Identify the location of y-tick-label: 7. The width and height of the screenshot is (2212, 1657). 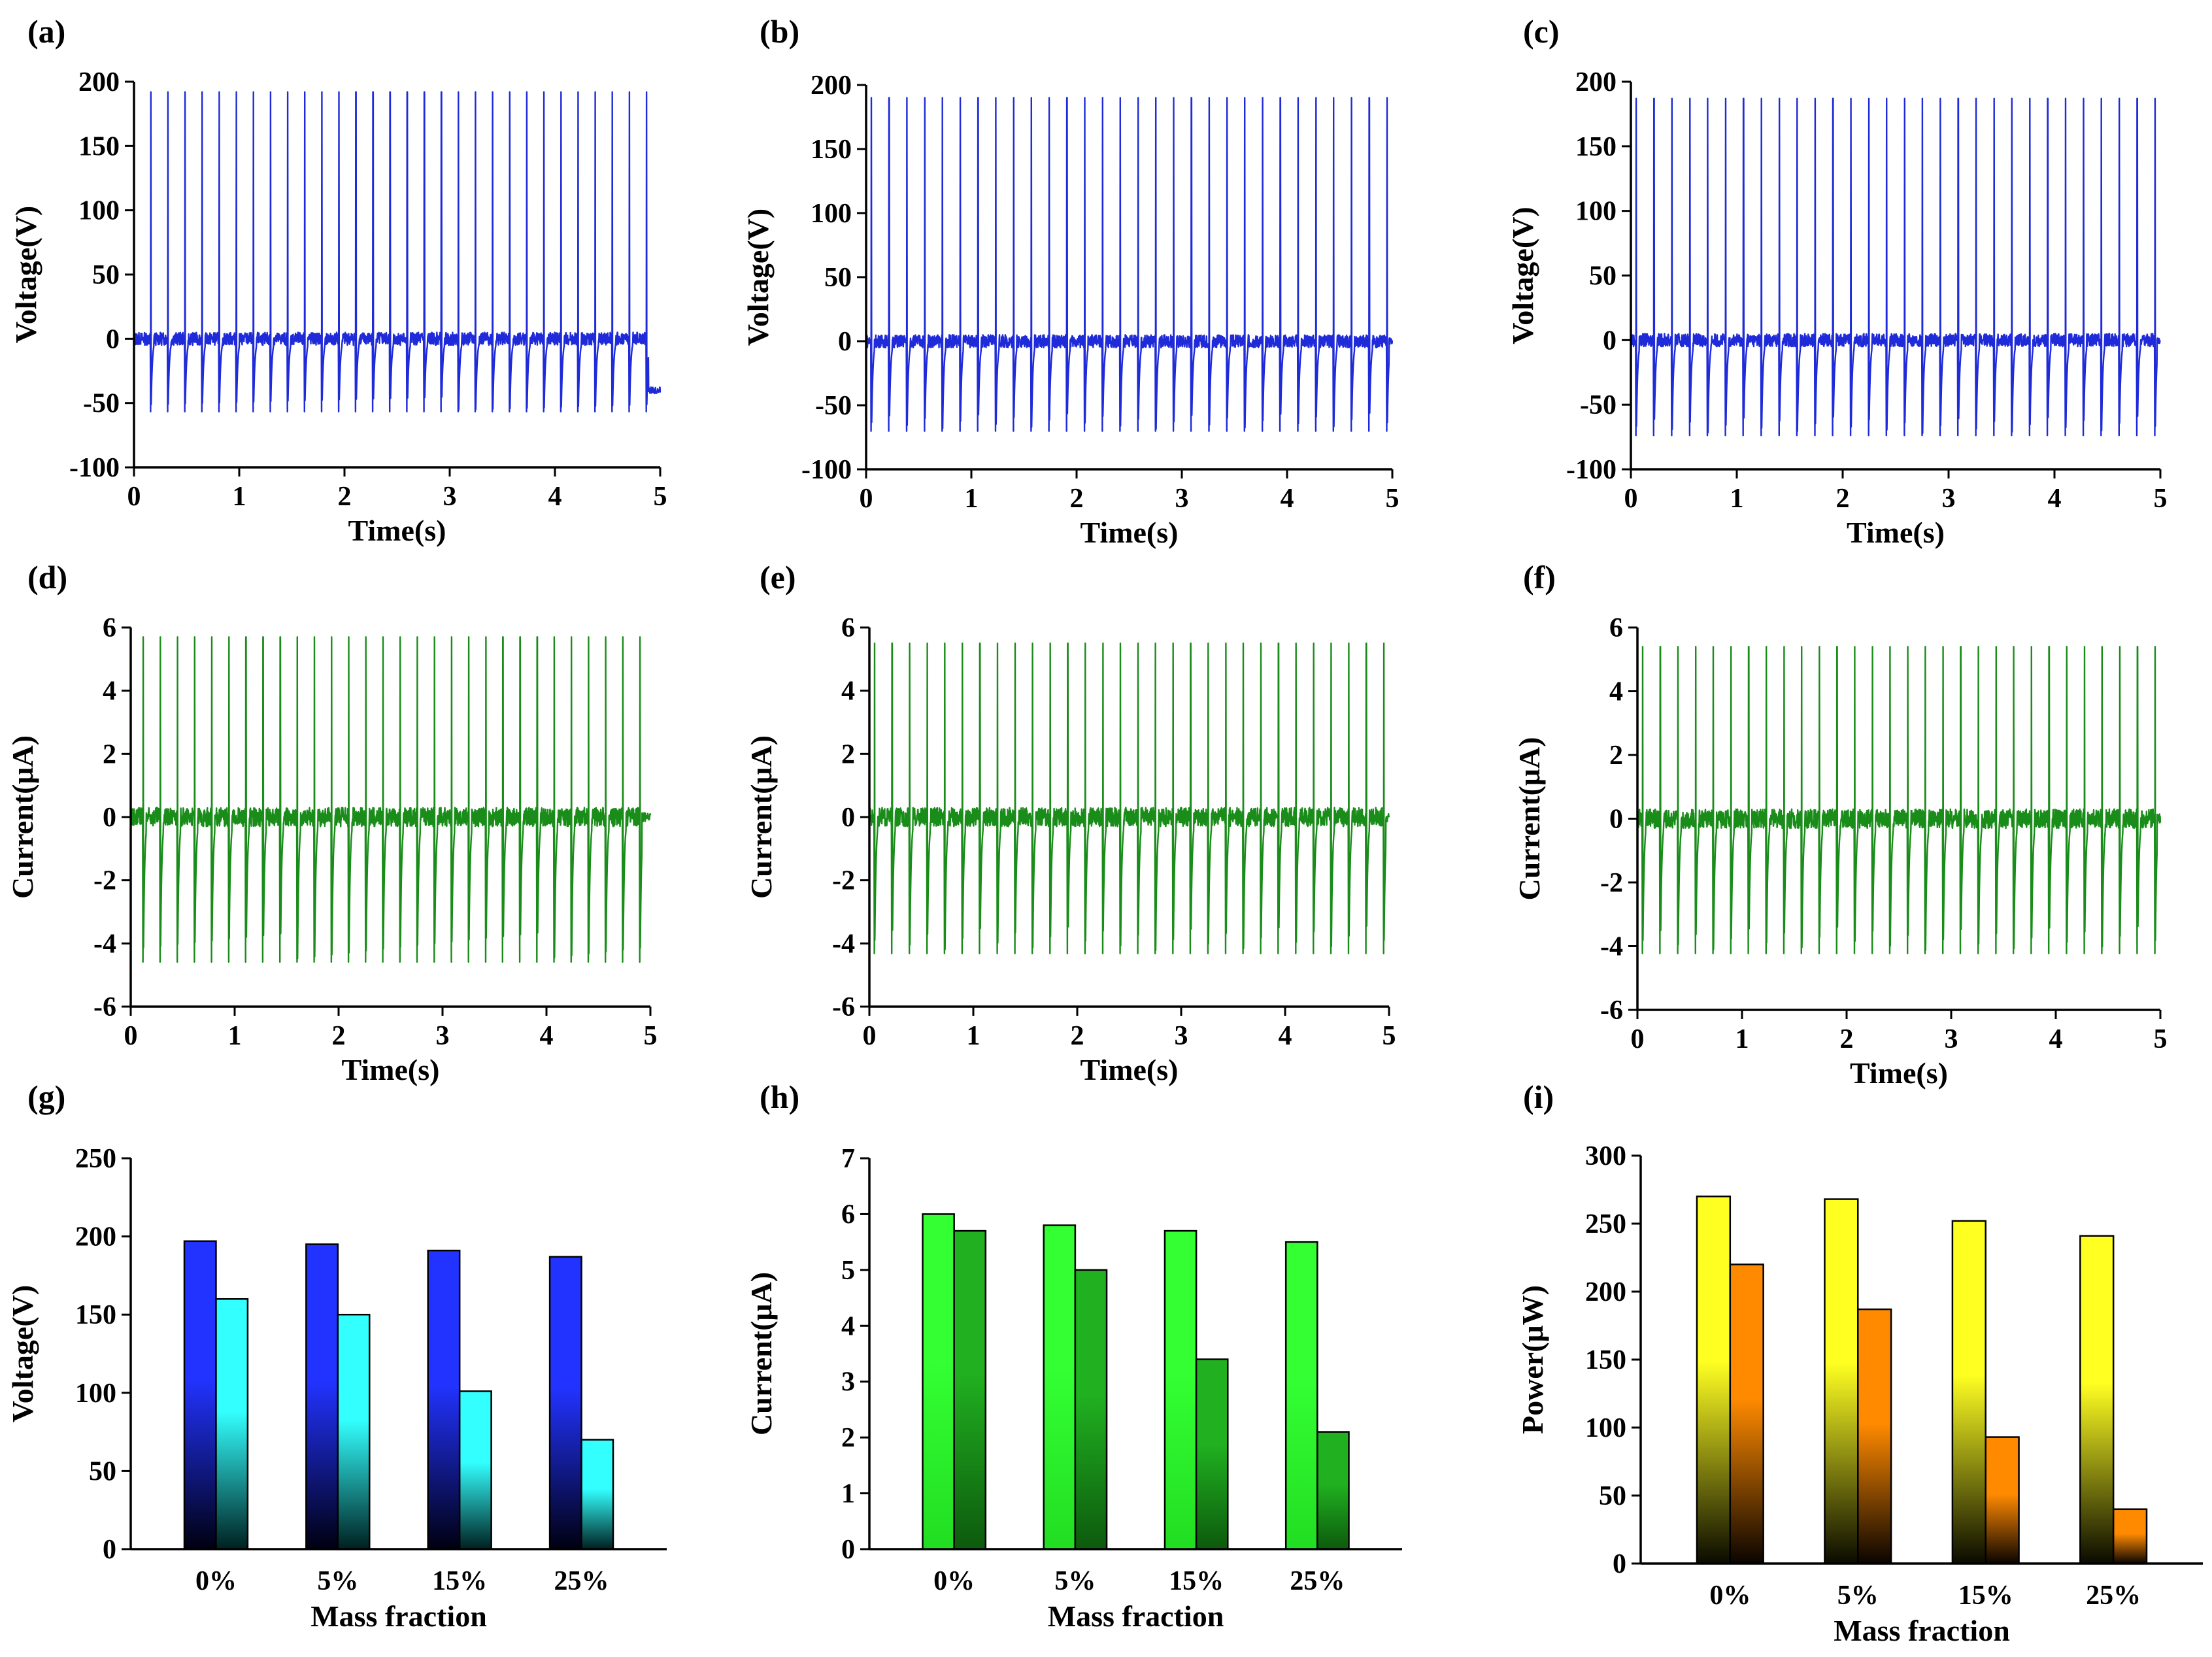
(848, 1159).